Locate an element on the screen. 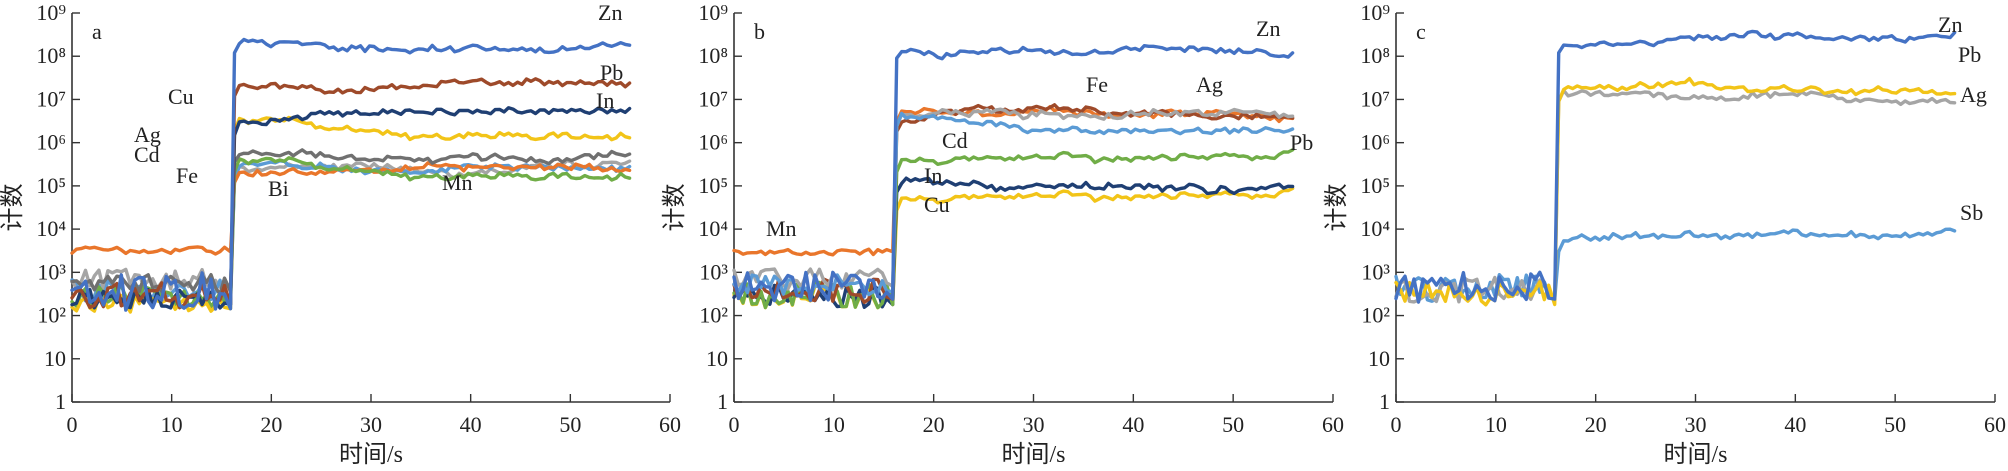  panel-label: a is located at coordinates (97, 31).